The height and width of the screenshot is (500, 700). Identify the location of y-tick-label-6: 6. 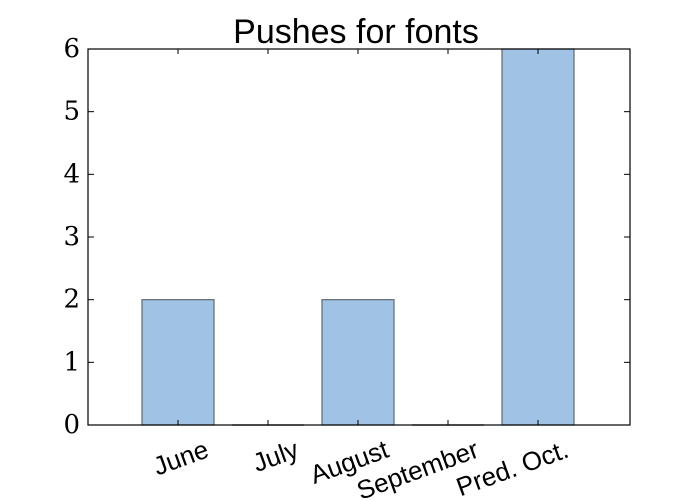
(71, 49).